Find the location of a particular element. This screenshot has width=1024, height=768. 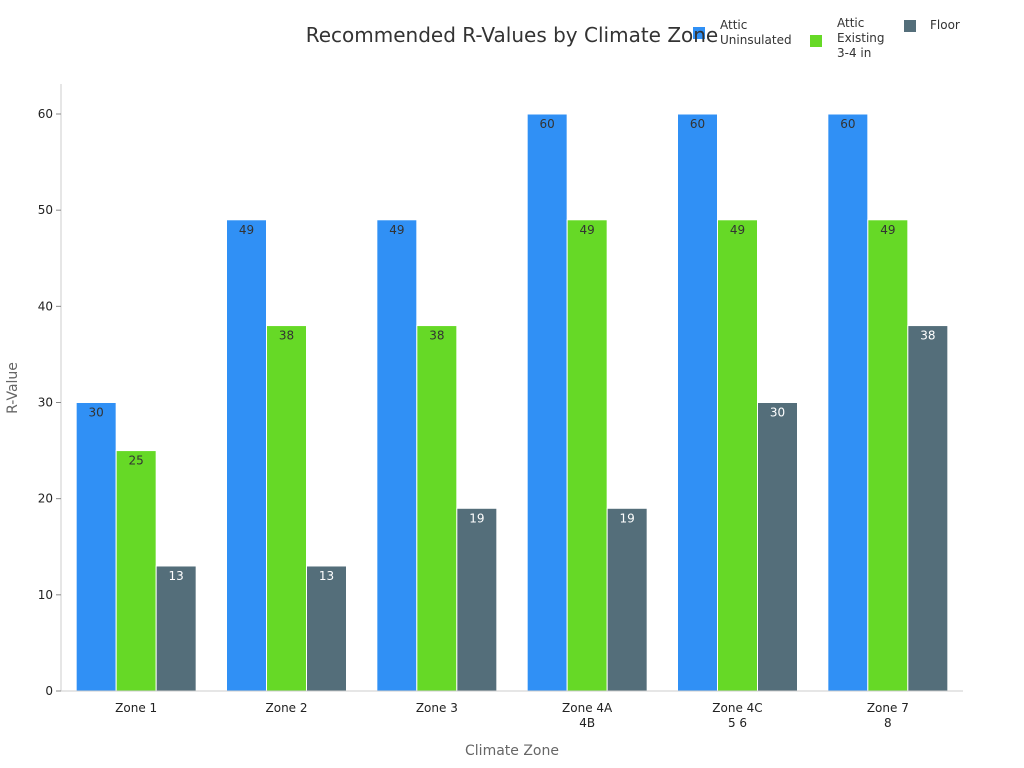

y-tick-label: 0 is located at coordinates (49, 691).